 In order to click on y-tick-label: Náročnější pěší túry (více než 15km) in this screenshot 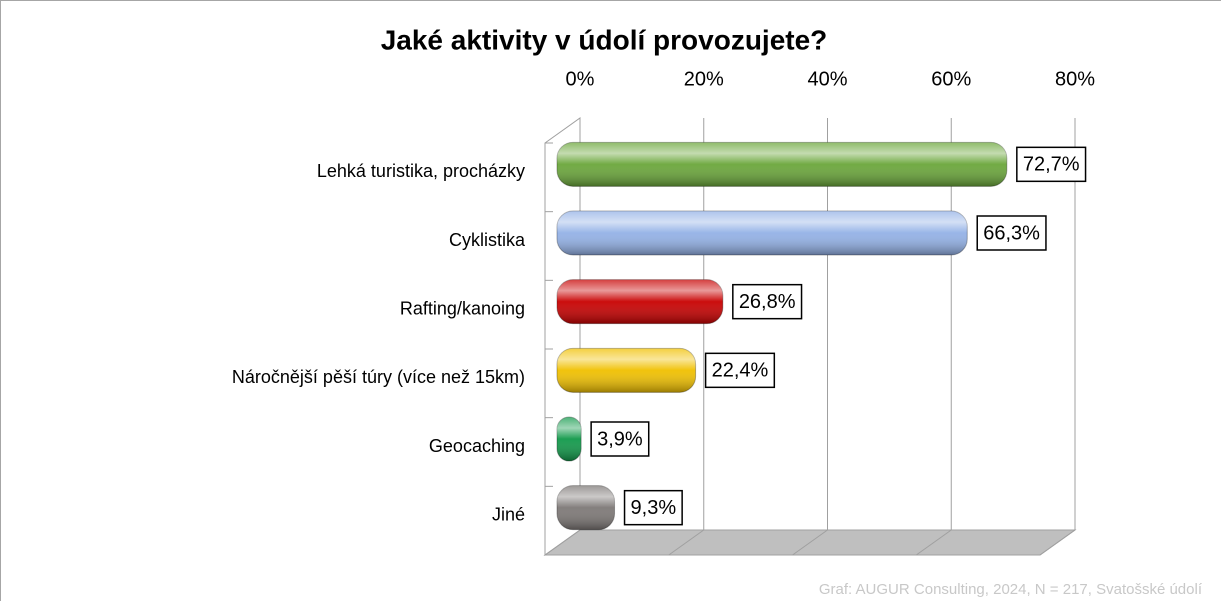, I will do `click(378, 377)`.